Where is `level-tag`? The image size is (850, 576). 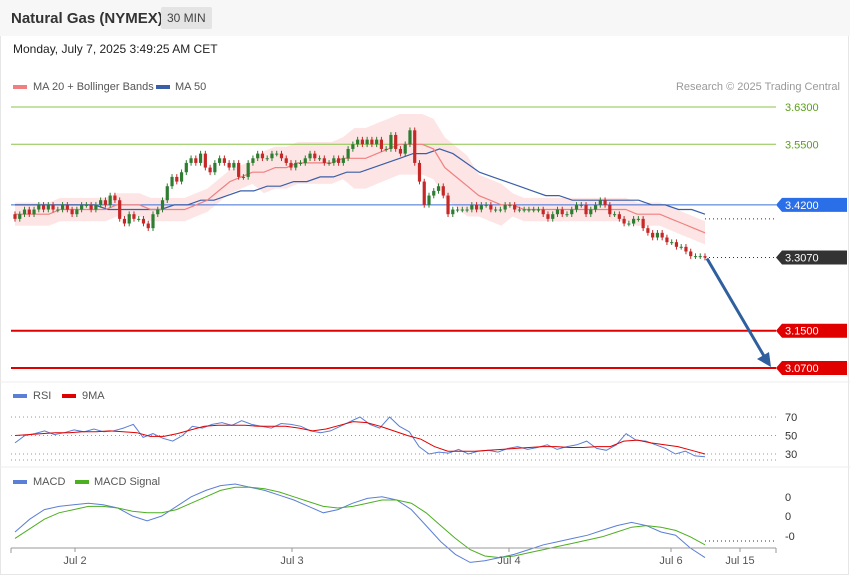 level-tag is located at coordinates (811, 368).